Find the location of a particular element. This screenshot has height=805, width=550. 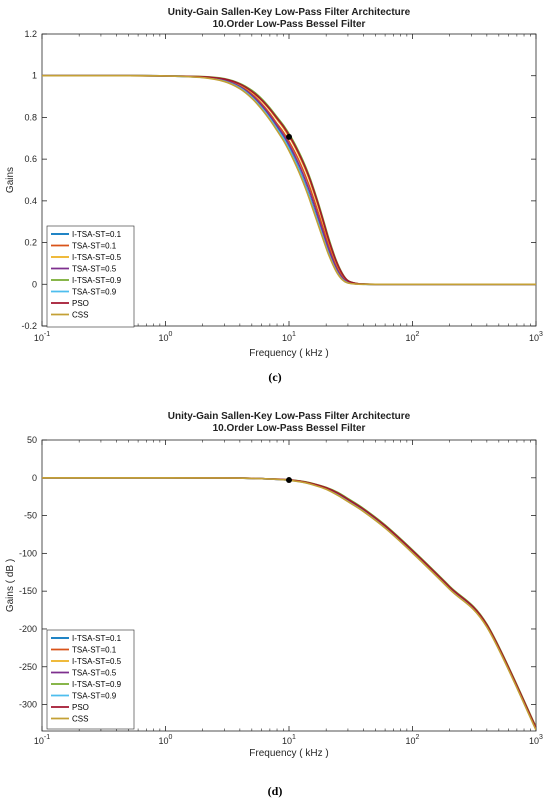

y-tick-label: 0.2 is located at coordinates (30, 243).